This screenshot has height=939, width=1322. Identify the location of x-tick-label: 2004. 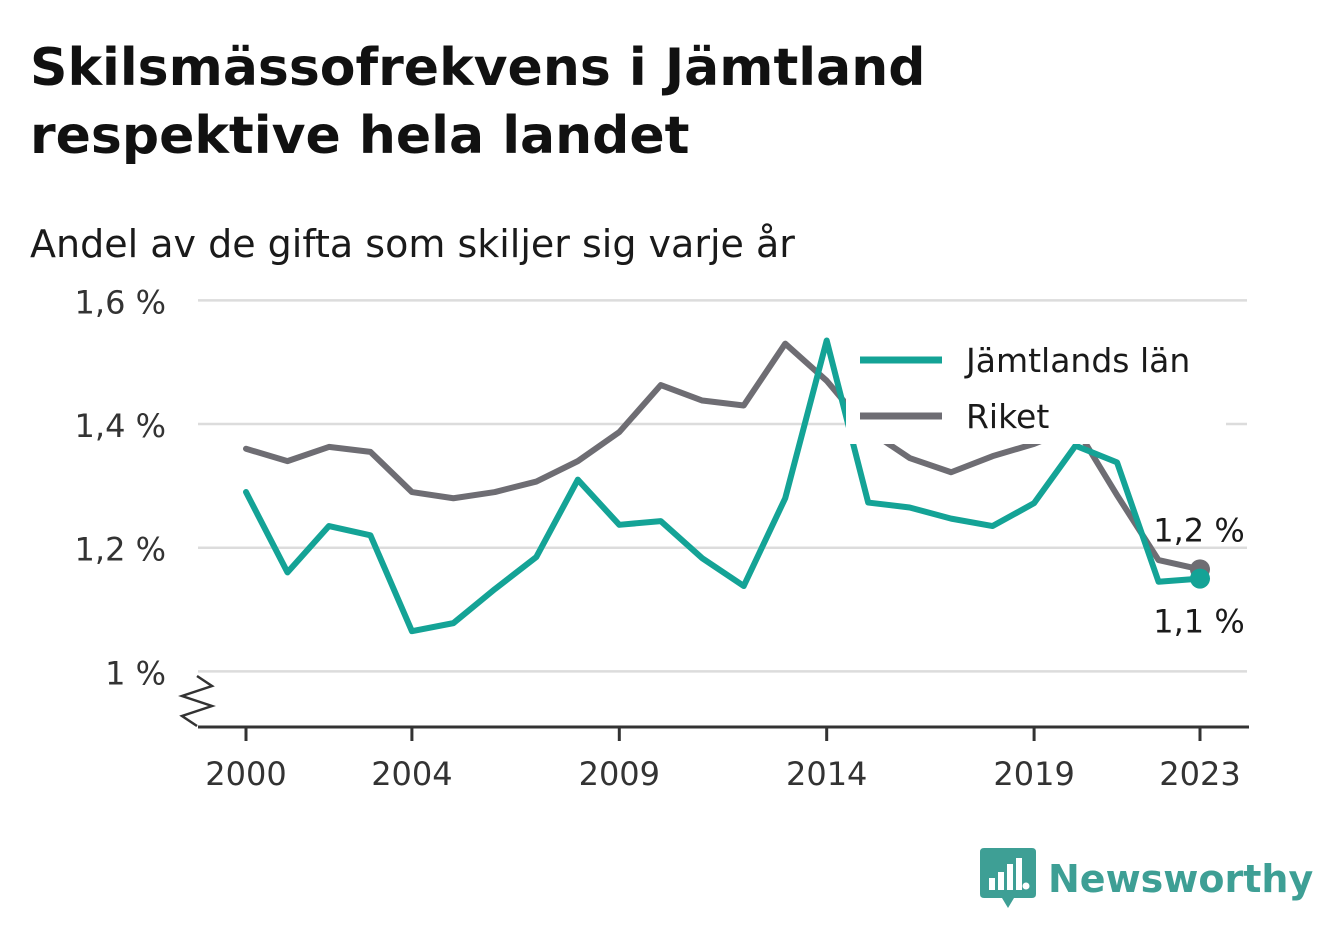
(411, 774).